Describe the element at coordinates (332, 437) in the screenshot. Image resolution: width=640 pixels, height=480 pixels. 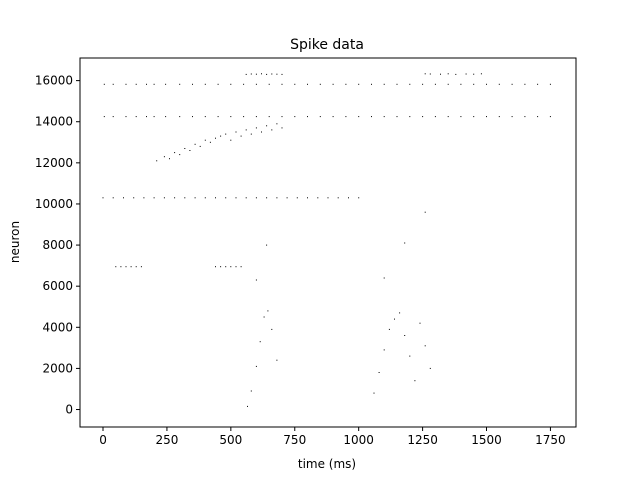
I see `x-axis: 0 250 500 750 1000 1250 1500 1750` at that location.